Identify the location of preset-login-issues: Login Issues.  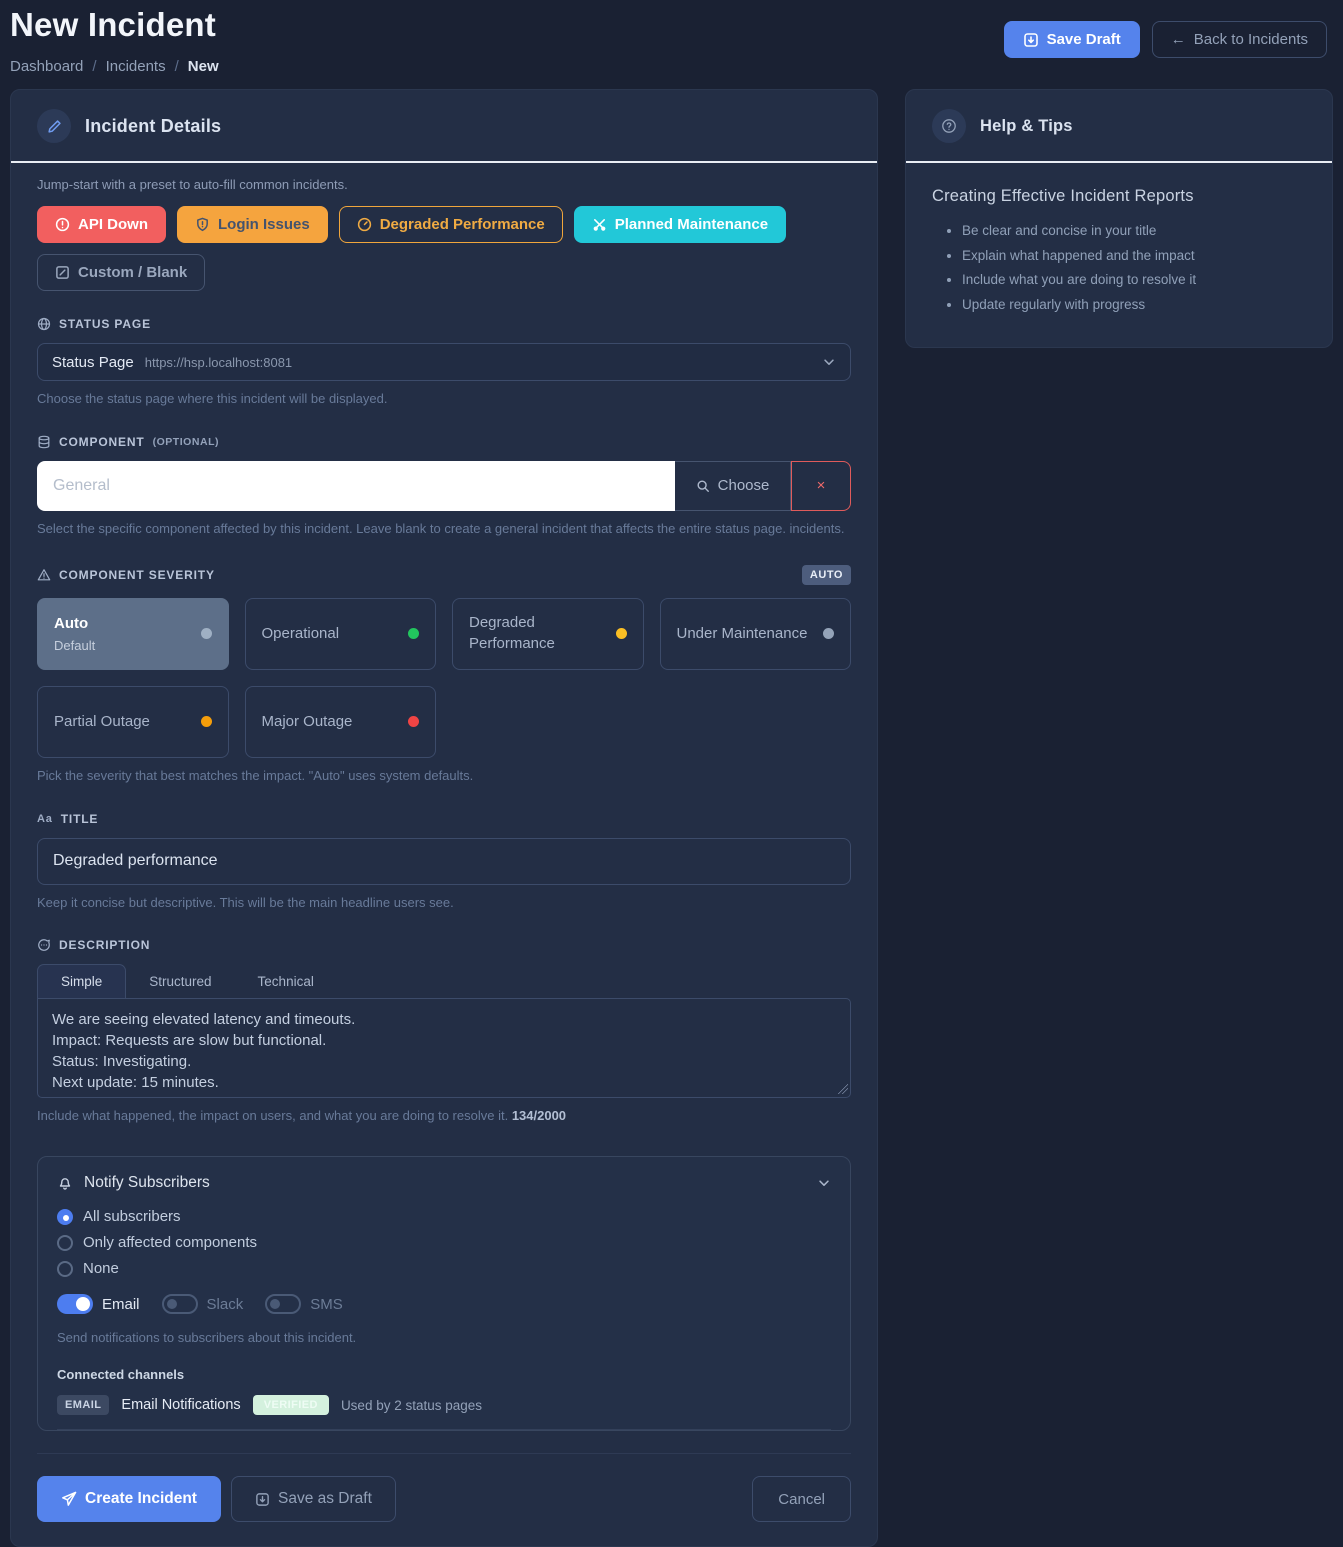
(252, 224).